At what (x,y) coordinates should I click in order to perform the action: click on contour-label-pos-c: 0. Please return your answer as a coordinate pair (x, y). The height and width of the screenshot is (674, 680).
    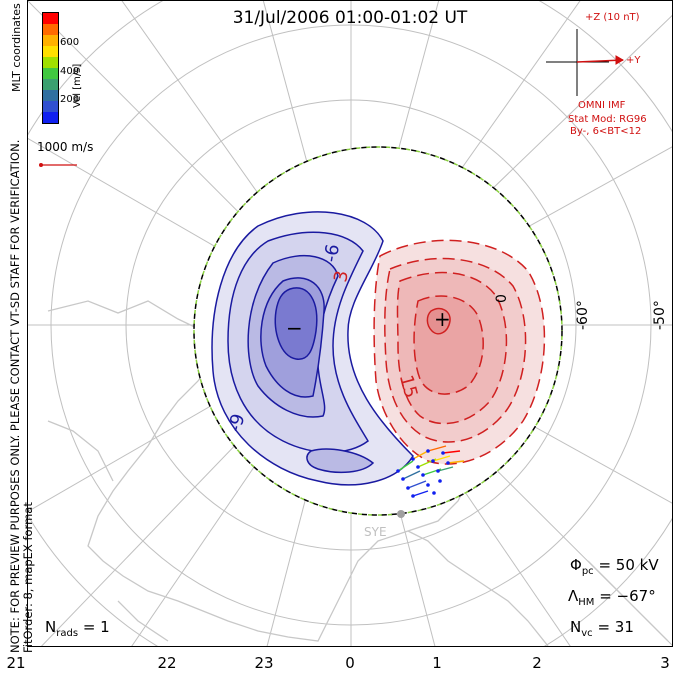
    Looking at the image, I should click on (502, 298).